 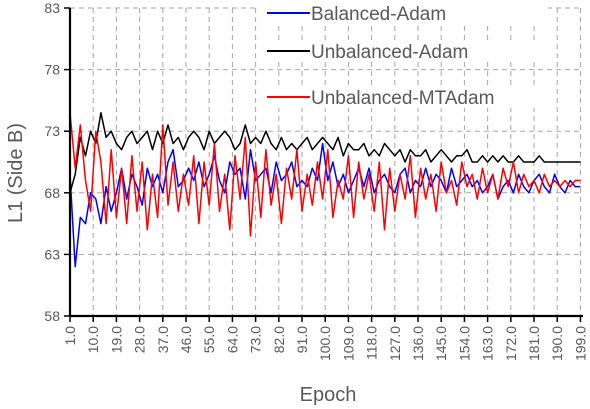 I want to click on x-tick-label: 37.0, so click(x=163, y=339).